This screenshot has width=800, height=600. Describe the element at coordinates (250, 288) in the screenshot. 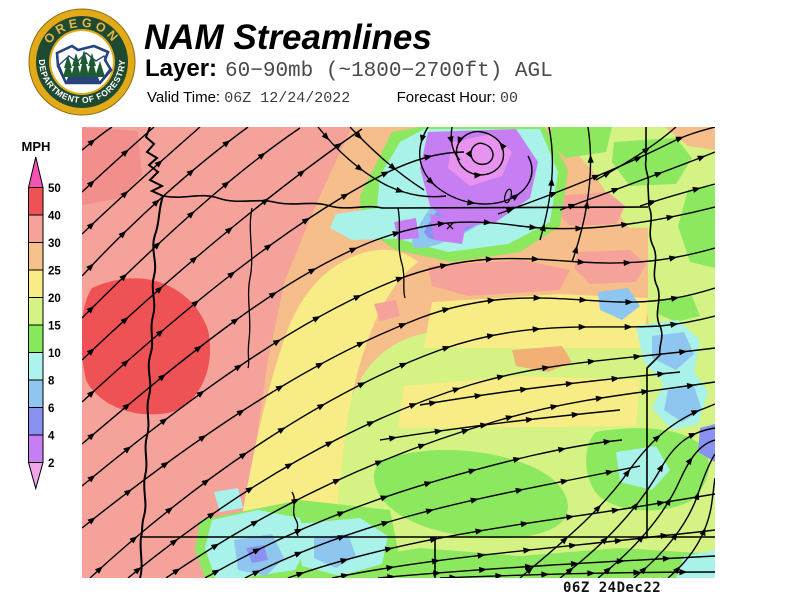

I see `willamette-river` at that location.